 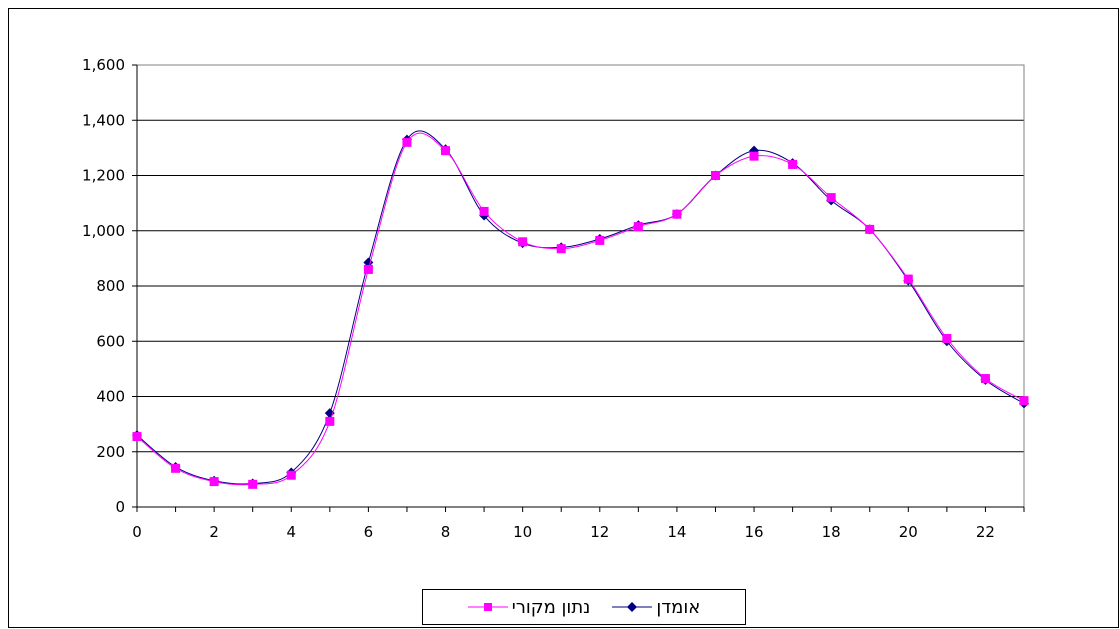 What do you see at coordinates (103, 65) in the screenshot?
I see `y-tick-label: 1,600` at bounding box center [103, 65].